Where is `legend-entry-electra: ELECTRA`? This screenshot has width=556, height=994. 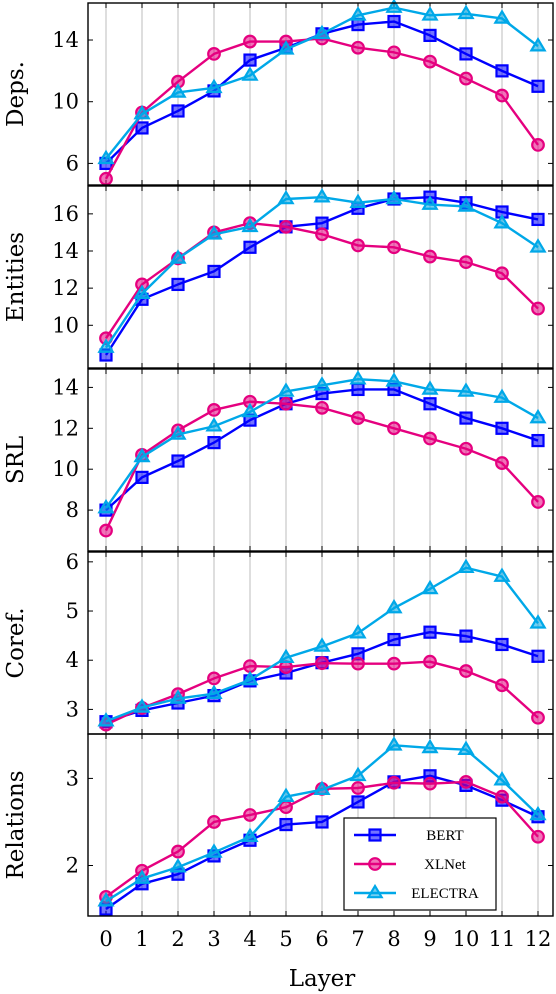
legend-entry-electra: ELECTRA is located at coordinates (416, 892).